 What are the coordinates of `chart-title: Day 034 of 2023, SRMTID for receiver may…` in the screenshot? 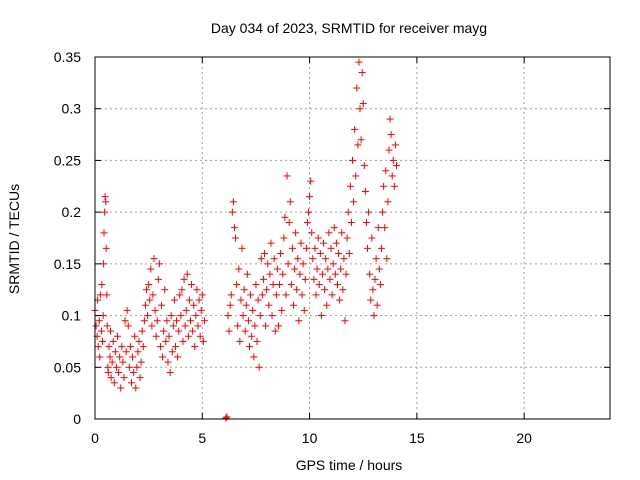 It's located at (349, 28).